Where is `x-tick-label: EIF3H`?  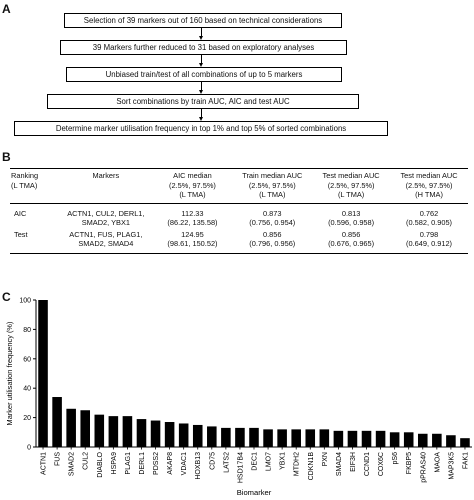 x-tick-label: EIF3H is located at coordinates (353, 462).